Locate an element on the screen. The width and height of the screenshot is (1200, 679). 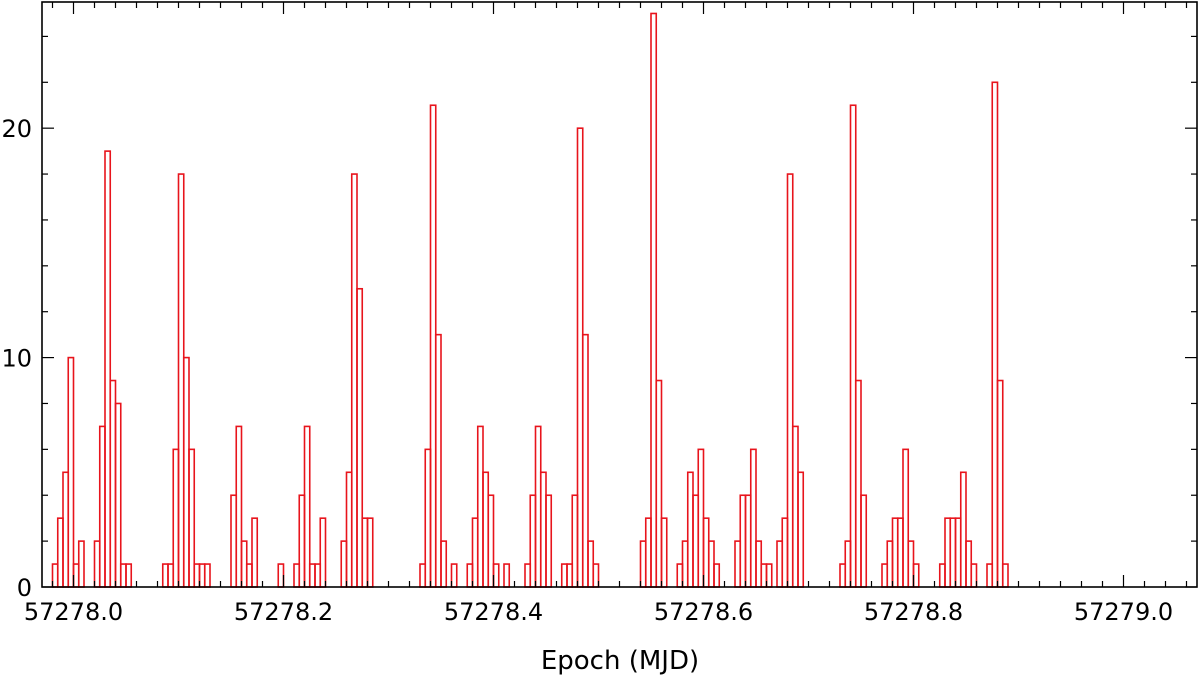
x-tick-label-1: 57278.2 is located at coordinates (283, 612).